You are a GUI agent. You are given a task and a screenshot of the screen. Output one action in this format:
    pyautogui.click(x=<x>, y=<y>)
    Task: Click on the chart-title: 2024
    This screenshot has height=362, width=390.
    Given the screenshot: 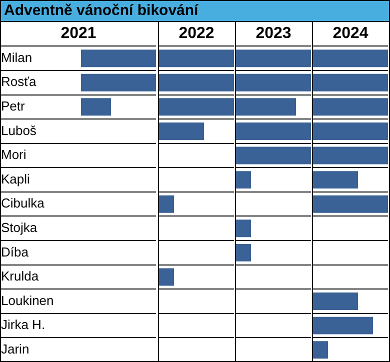 What is the action you would take?
    pyautogui.click(x=350, y=33)
    